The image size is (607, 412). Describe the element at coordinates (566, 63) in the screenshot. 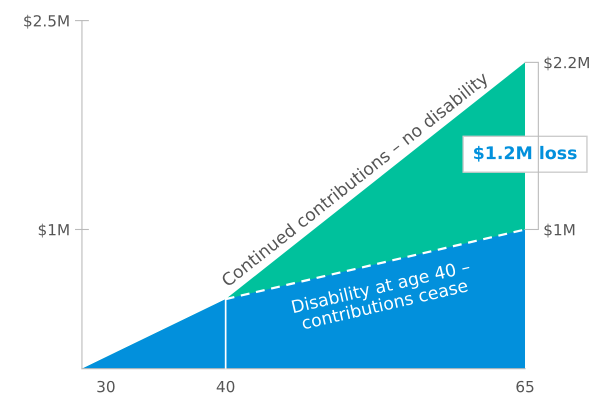

I see `y2-tick-label: $2.2M` at that location.